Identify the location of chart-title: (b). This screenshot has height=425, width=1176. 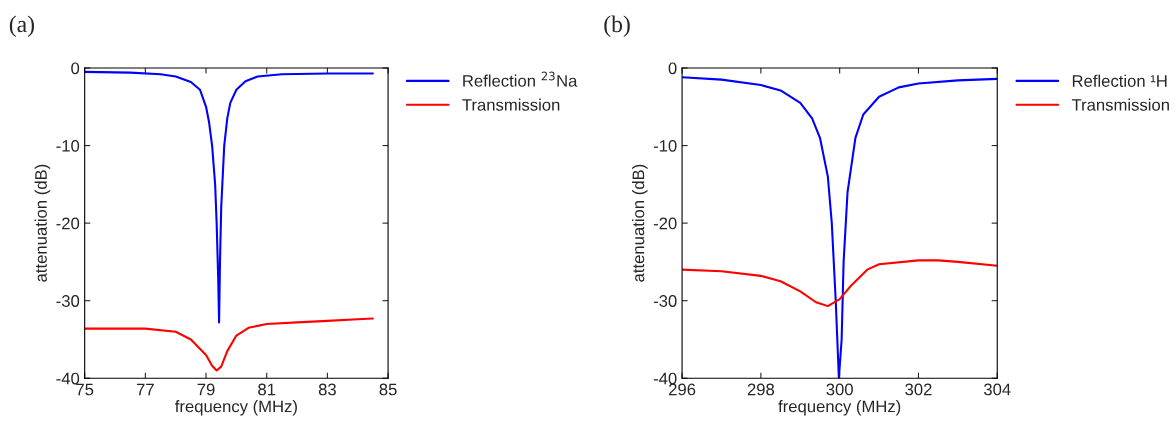
(617, 26).